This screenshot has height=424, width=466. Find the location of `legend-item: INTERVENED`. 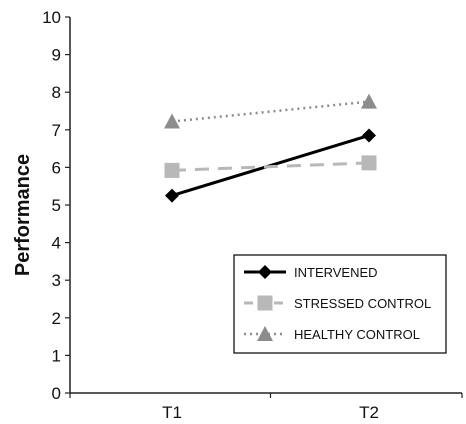

legend-item: INTERVENED is located at coordinates (311, 272).